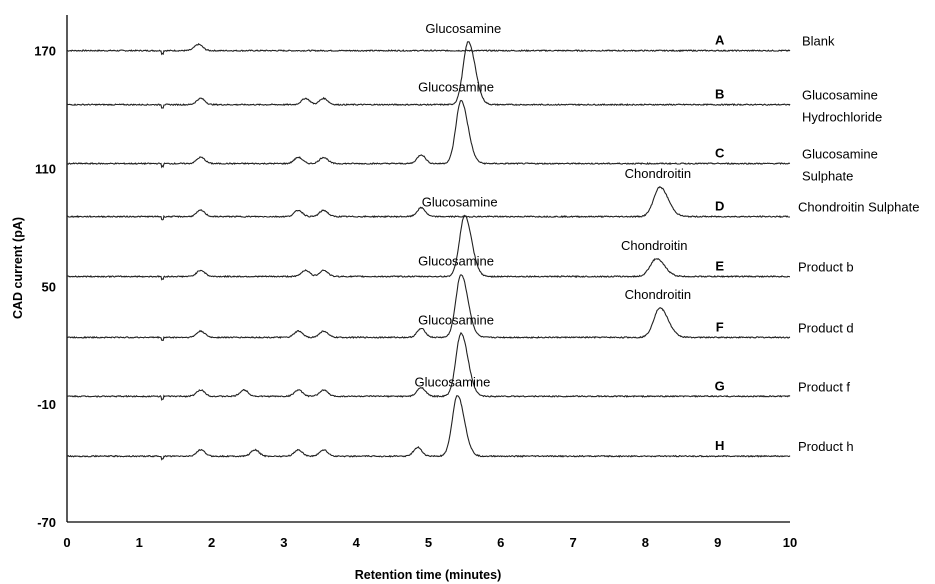 The width and height of the screenshot is (935, 584). Describe the element at coordinates (18, 268) in the screenshot. I see `y-axis-title: CAD current (pA)` at that location.